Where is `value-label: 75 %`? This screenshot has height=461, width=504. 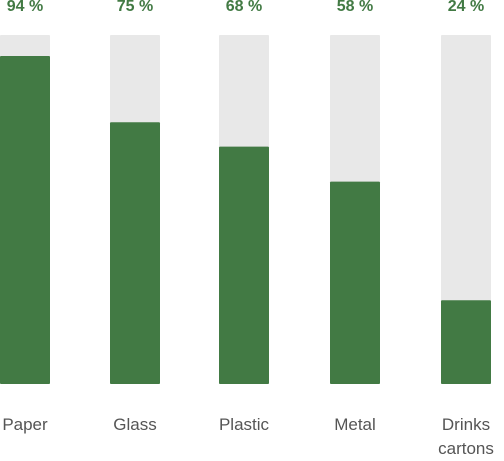
value-label: 75 % is located at coordinates (135, 7).